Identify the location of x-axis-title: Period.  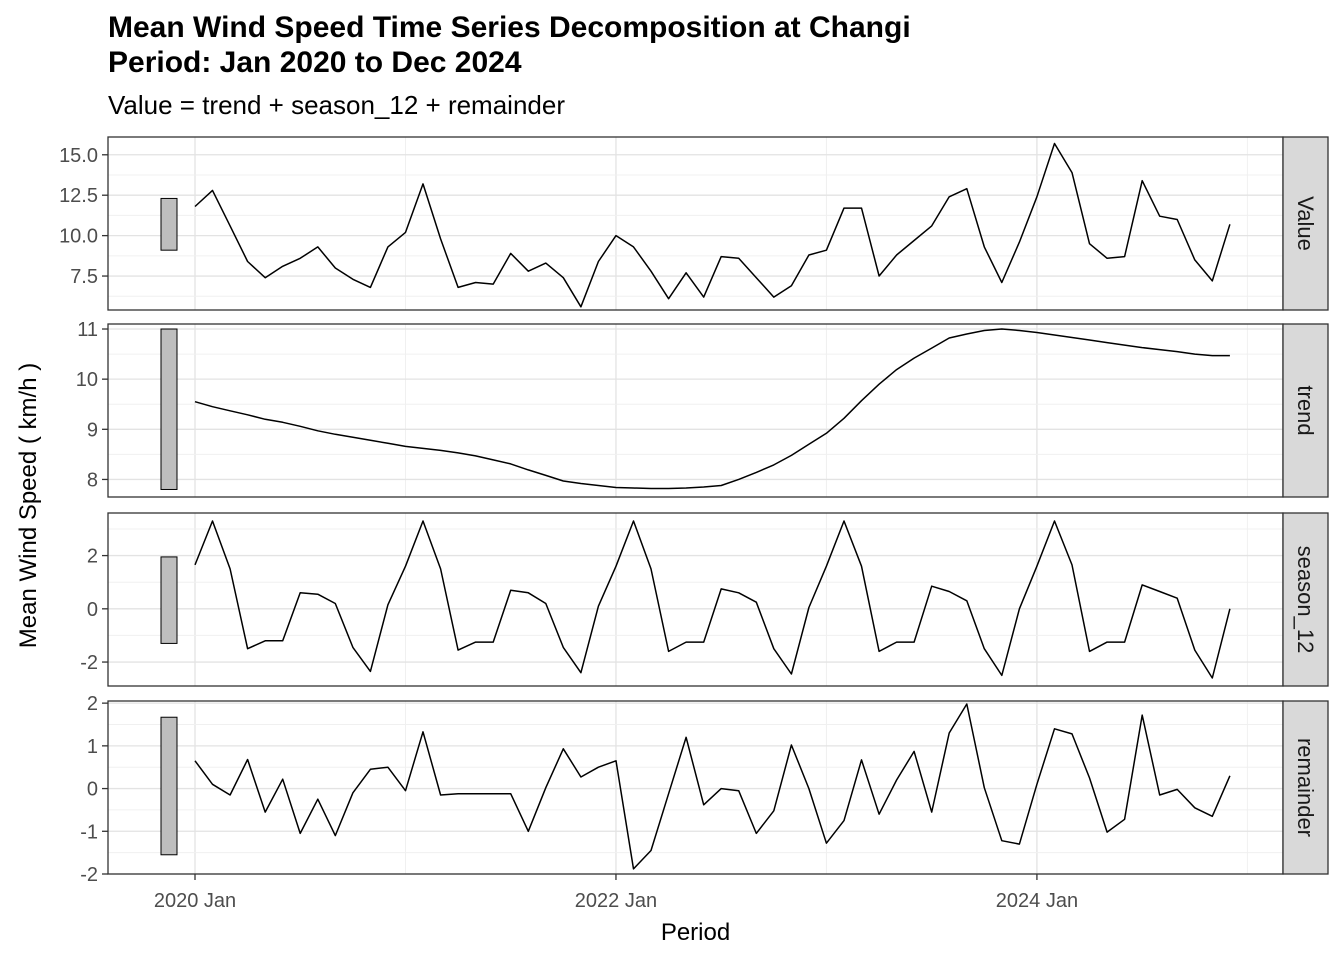
(695, 932).